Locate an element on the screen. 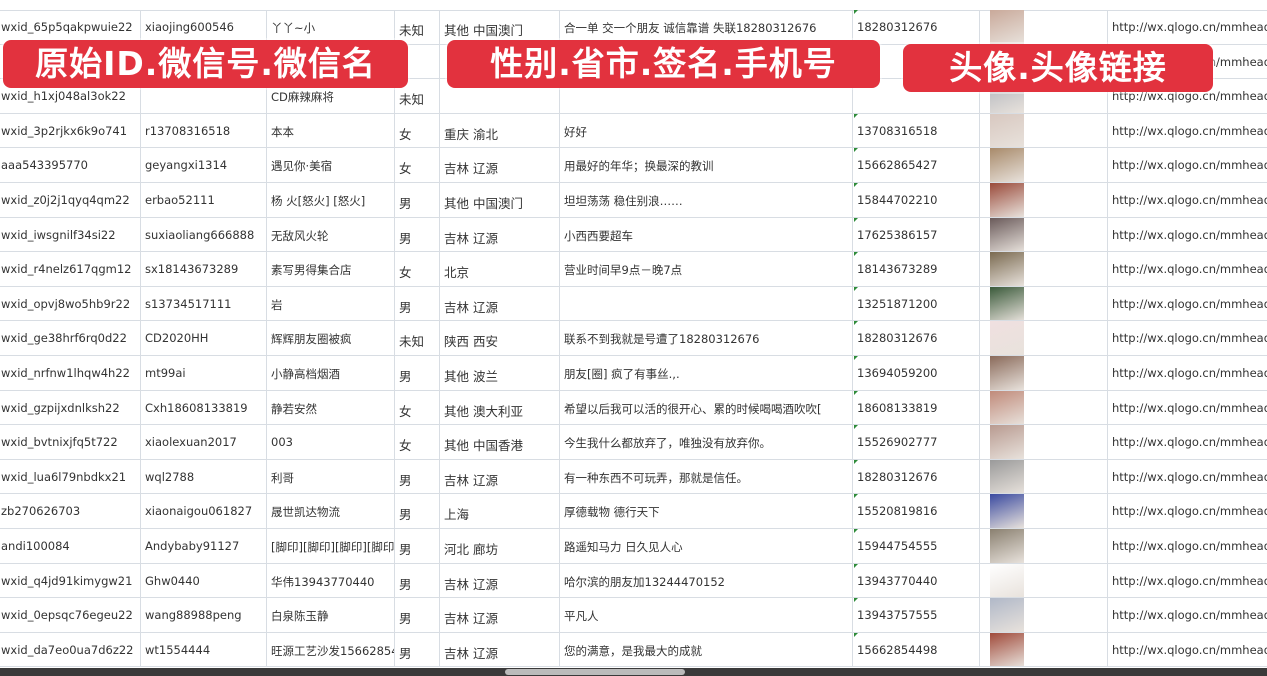  nickname-cell: 本本 is located at coordinates (331, 130).